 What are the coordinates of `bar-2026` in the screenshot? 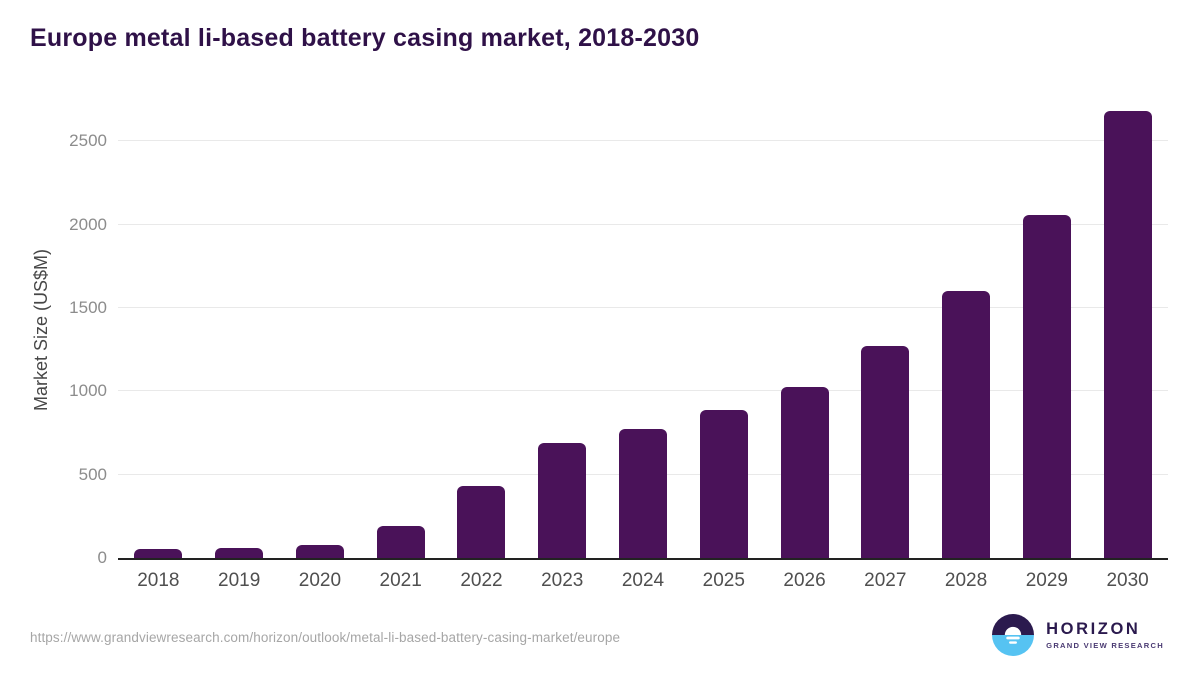 It's located at (804, 472).